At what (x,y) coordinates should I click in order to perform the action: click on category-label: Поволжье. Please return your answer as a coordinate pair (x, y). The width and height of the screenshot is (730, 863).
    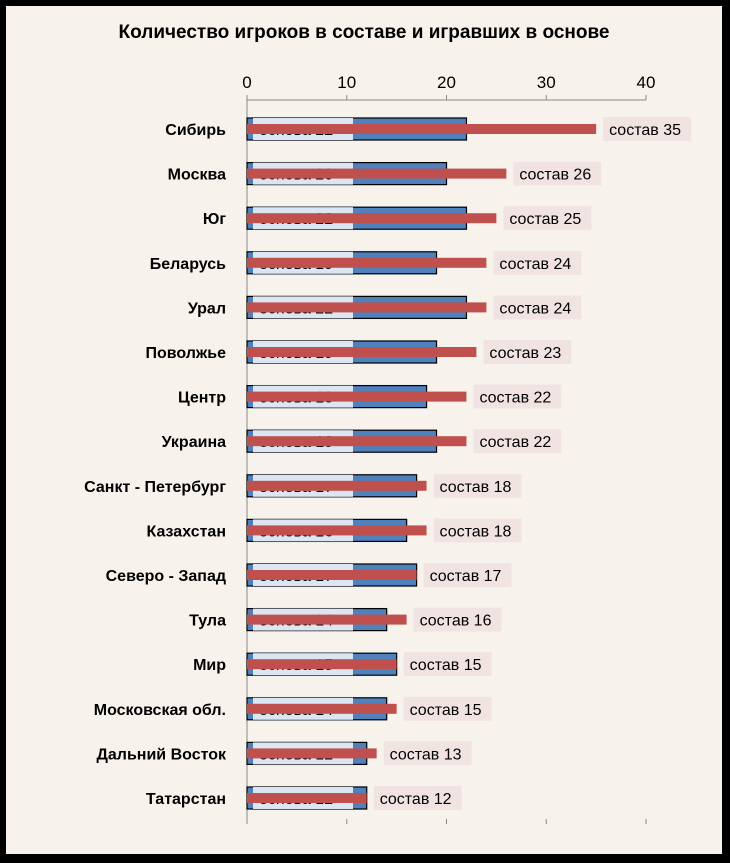
    Looking at the image, I should click on (185, 353).